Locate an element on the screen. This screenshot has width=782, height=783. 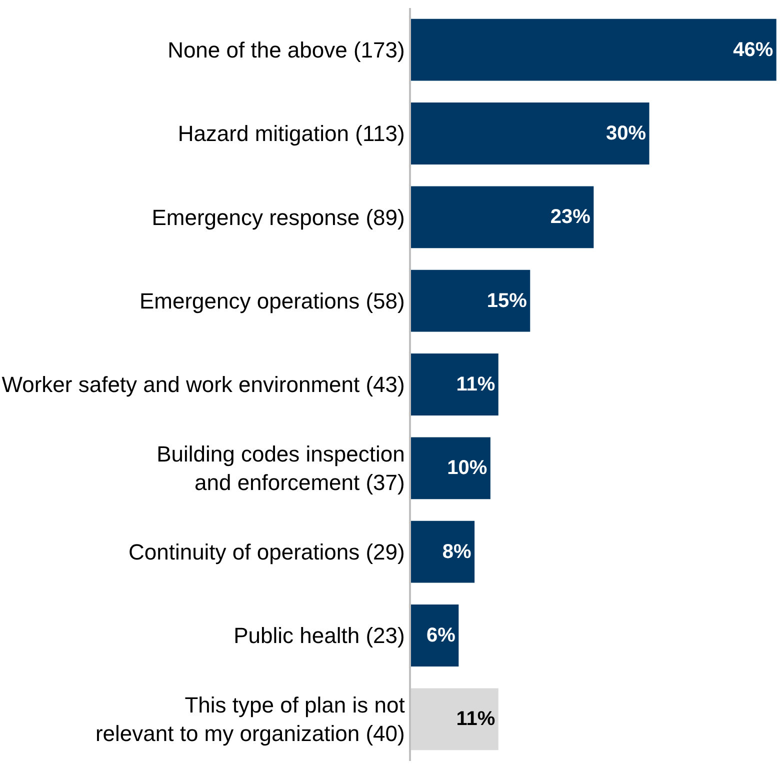
y-tick-label: None of the above (173) is located at coordinates (286, 50).